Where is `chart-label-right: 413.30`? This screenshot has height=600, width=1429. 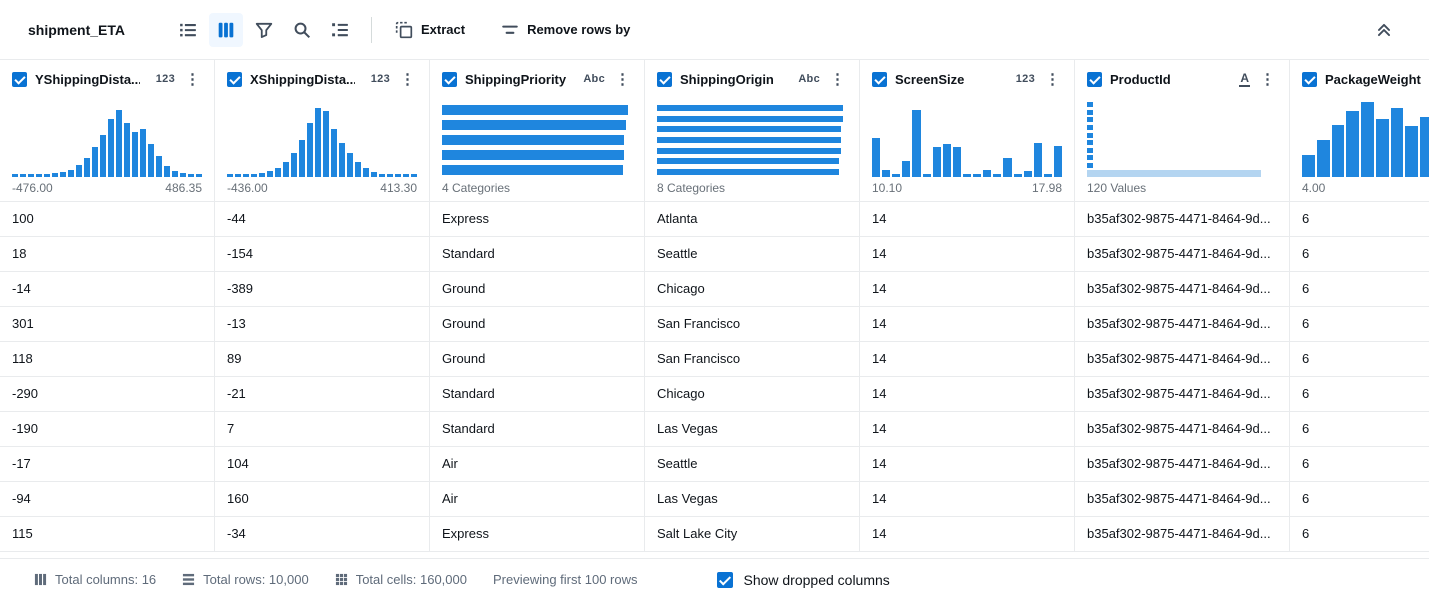 chart-label-right: 413.30 is located at coordinates (398, 188).